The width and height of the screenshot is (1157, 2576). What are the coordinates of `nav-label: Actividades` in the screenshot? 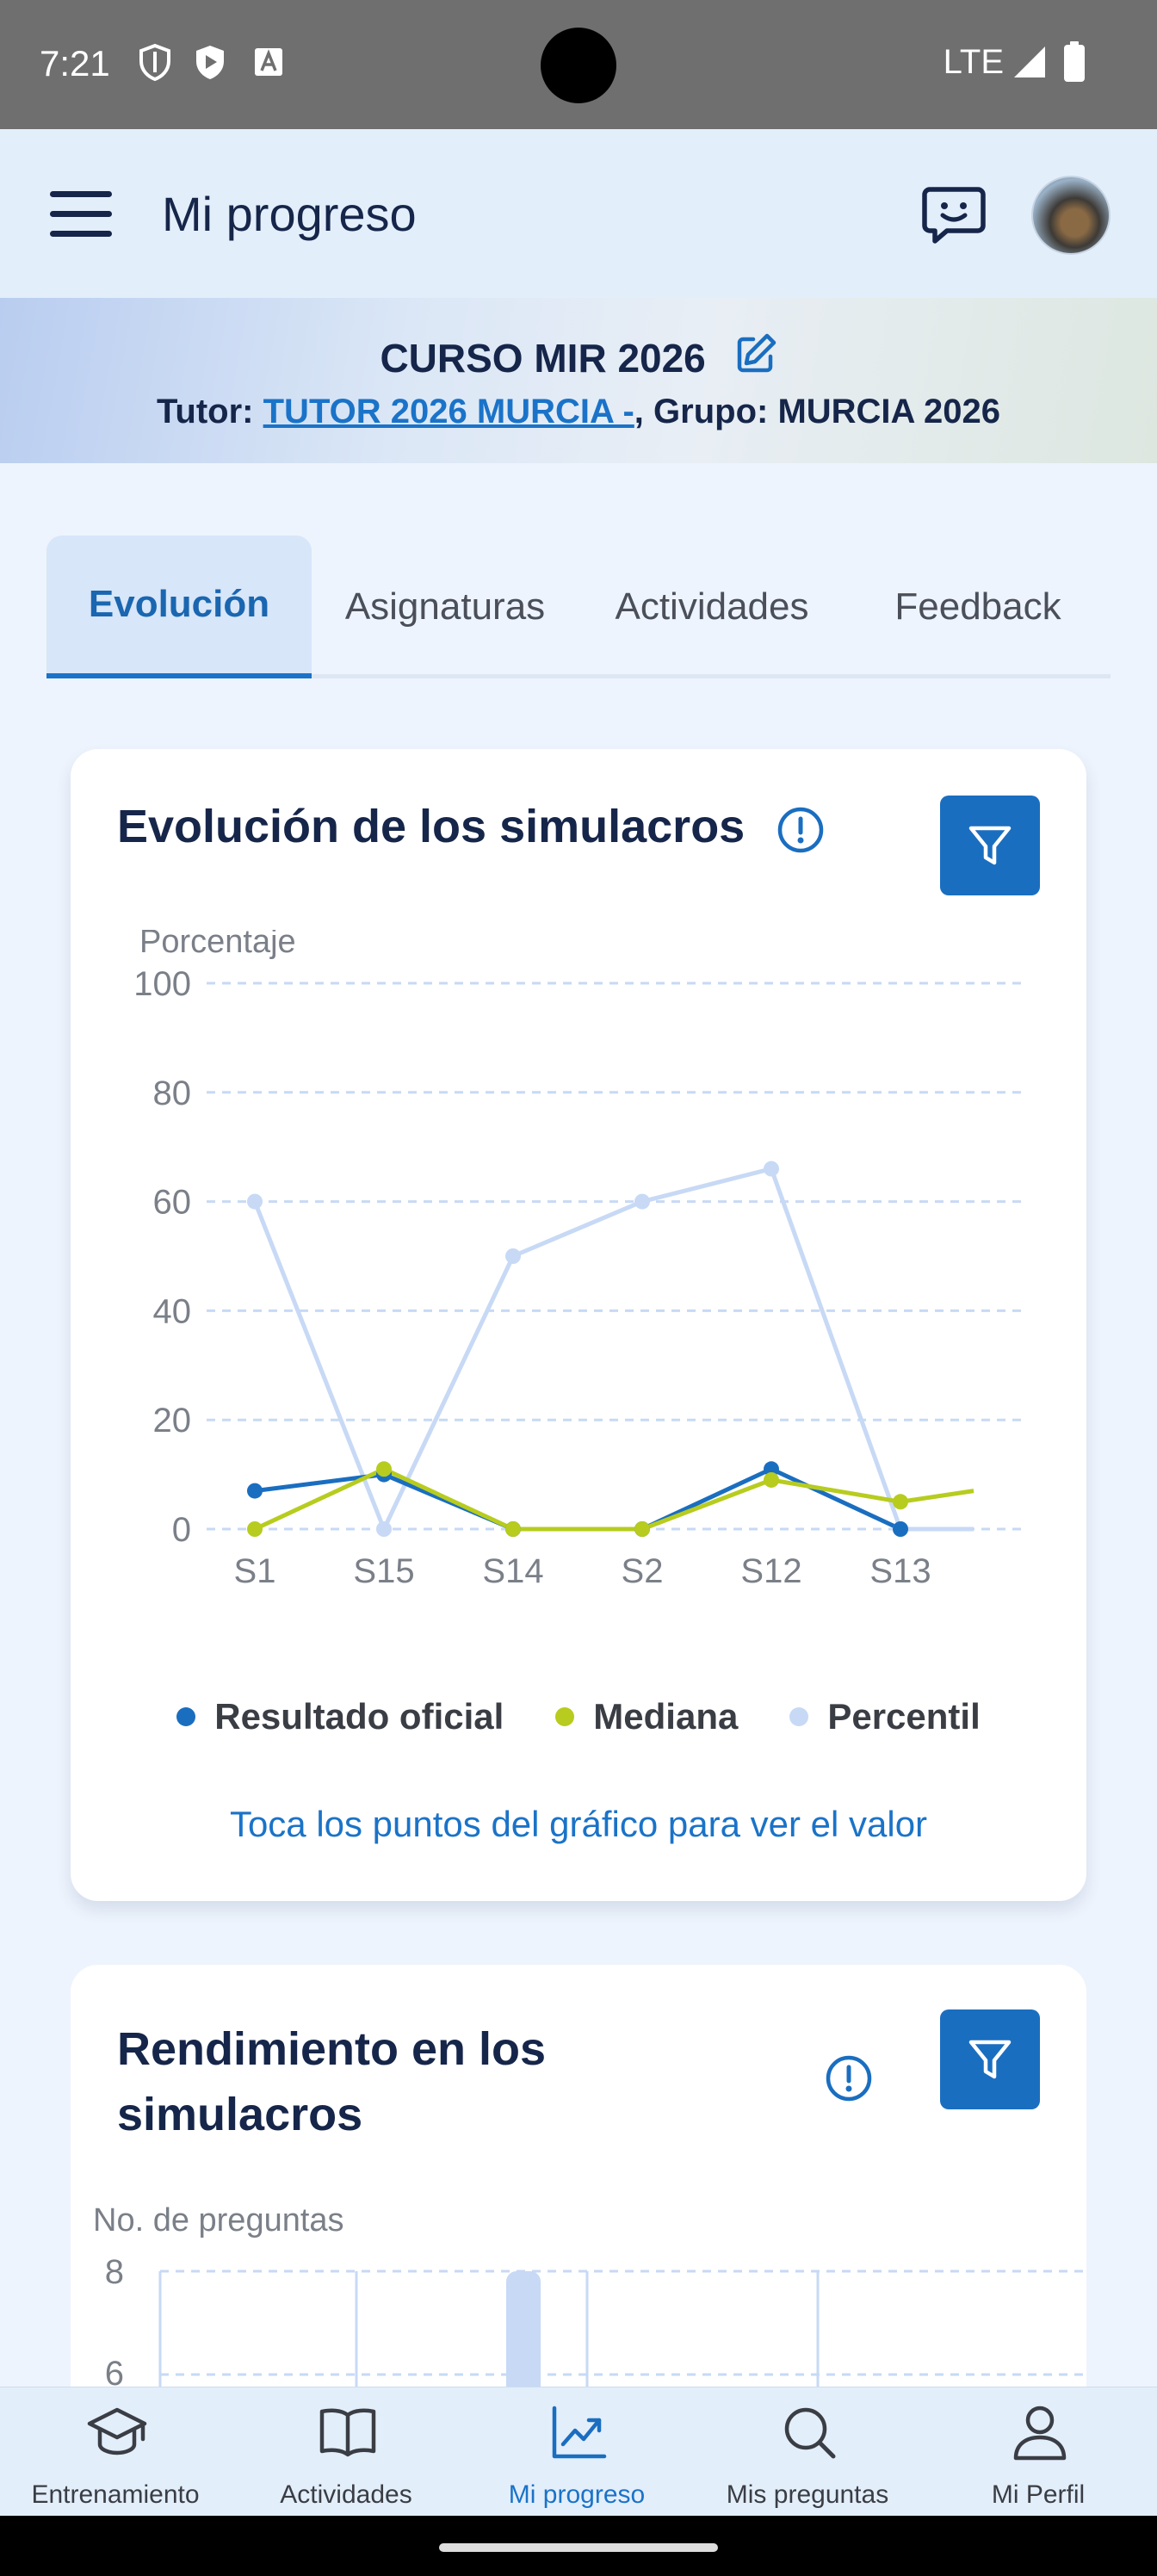 It's located at (346, 2494).